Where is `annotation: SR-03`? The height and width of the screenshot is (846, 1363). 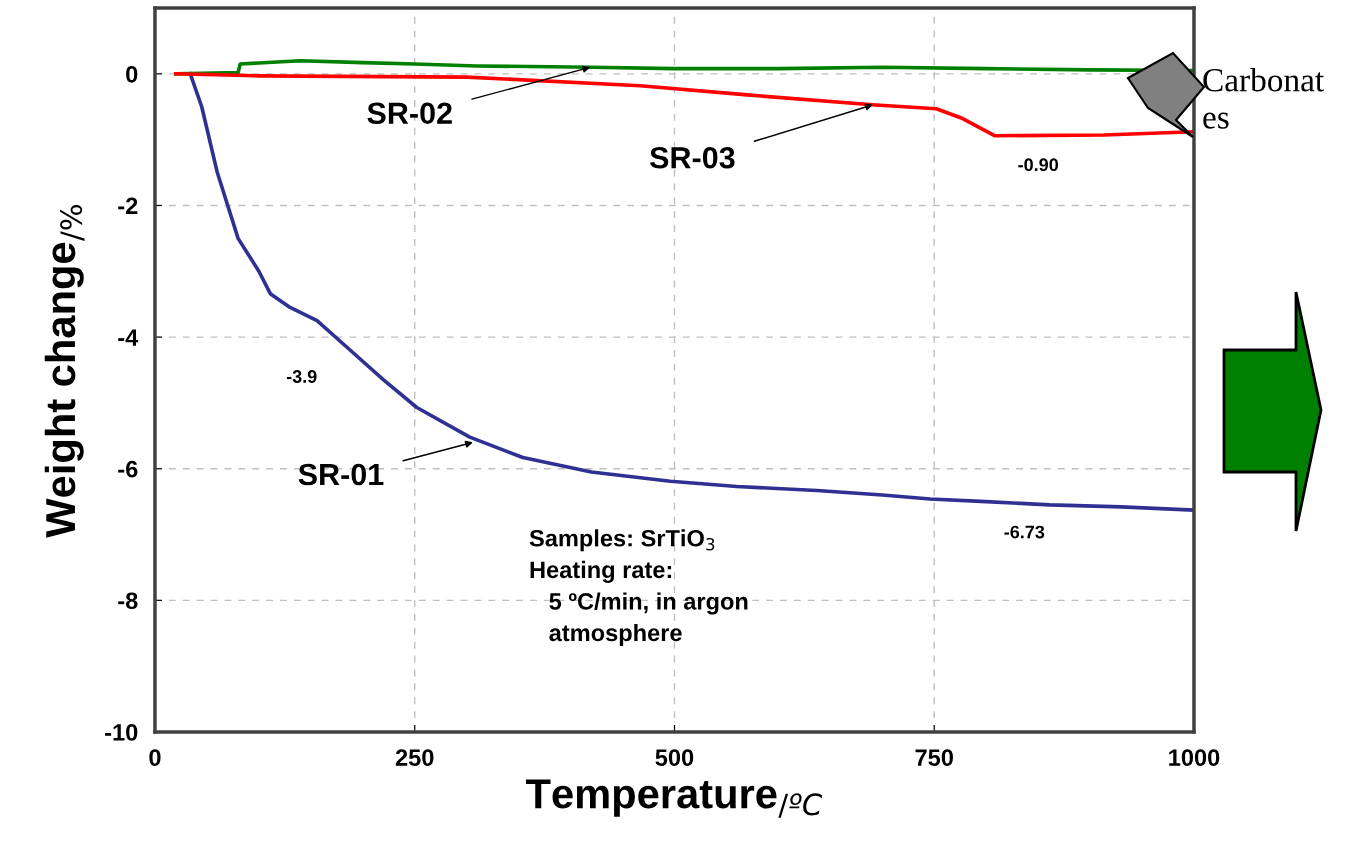
annotation: SR-03 is located at coordinates (692, 157).